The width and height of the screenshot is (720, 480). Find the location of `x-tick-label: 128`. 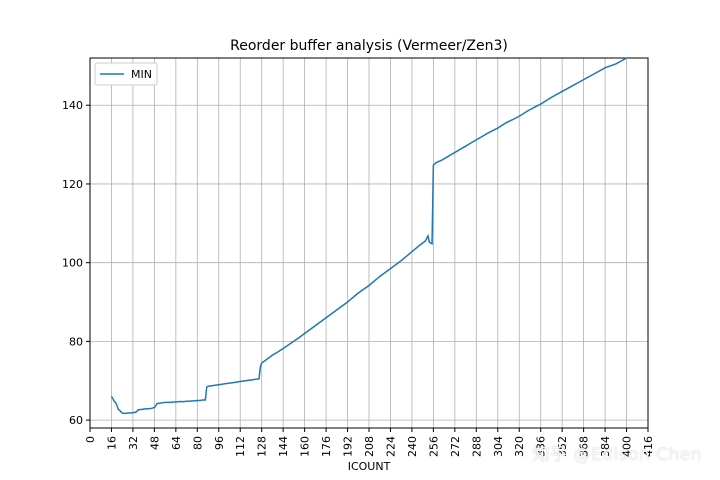

x-tick-label: 128 is located at coordinates (262, 446).